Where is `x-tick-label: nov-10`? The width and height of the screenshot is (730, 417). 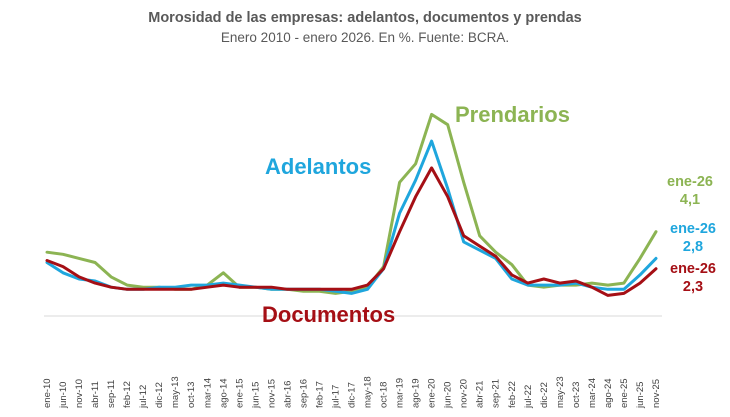 x-tick-label: nov-10 is located at coordinates (79, 393).